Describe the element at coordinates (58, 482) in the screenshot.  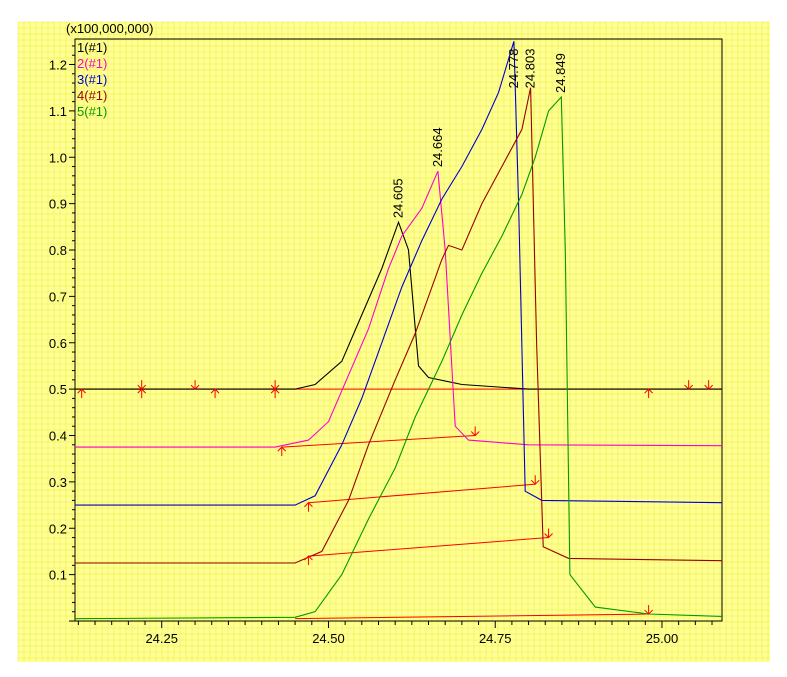
I see `y-tick-label: 0.3` at that location.